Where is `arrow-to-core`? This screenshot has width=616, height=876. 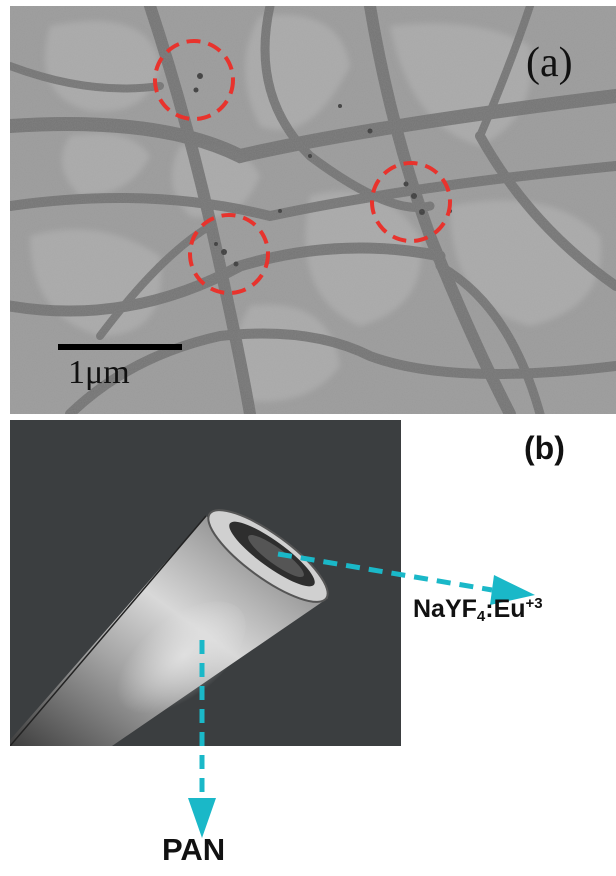 arrow-to-core is located at coordinates (406, 578).